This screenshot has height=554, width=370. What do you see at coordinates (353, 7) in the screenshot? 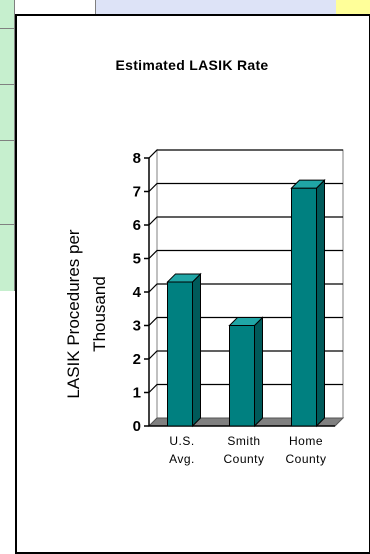
I see `spreadsheet-highlight-cell` at bounding box center [353, 7].